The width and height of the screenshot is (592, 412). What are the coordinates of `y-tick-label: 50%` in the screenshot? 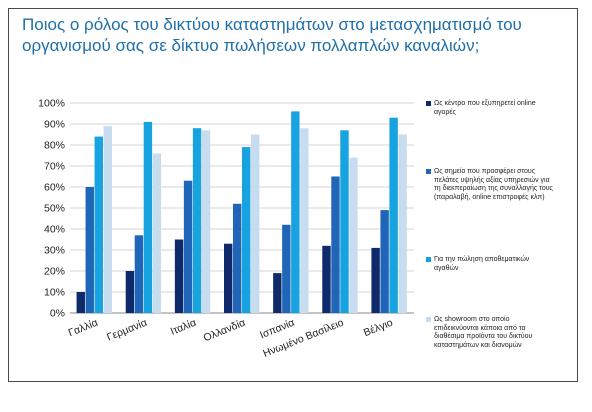 It's located at (54, 209).